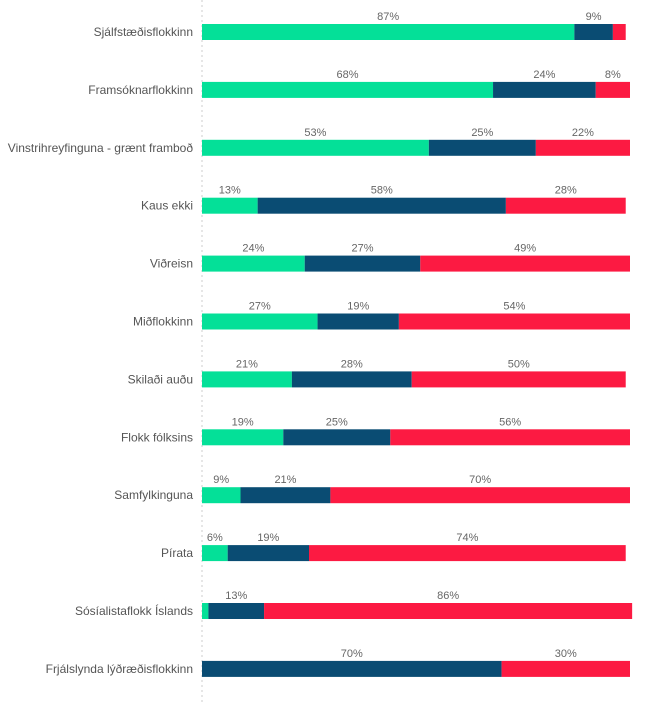 The width and height of the screenshot is (649, 703). Describe the element at coordinates (167, 206) in the screenshot. I see `category-label: Kaus ekki` at that location.